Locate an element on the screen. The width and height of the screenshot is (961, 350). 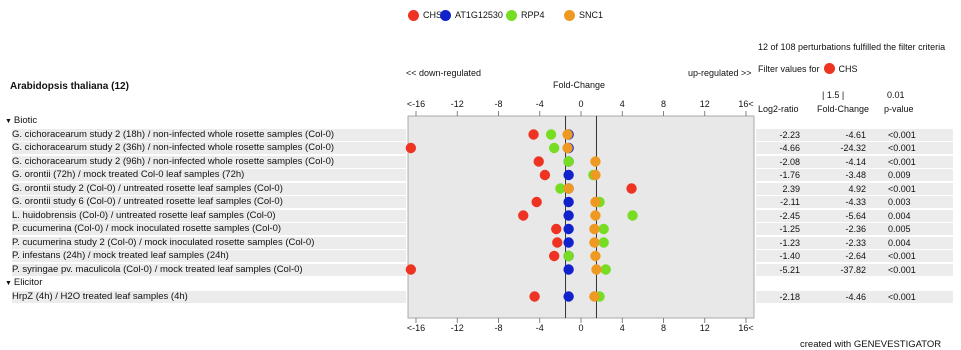
column-header-fold-change: Fold-Change is located at coordinates (843, 109).